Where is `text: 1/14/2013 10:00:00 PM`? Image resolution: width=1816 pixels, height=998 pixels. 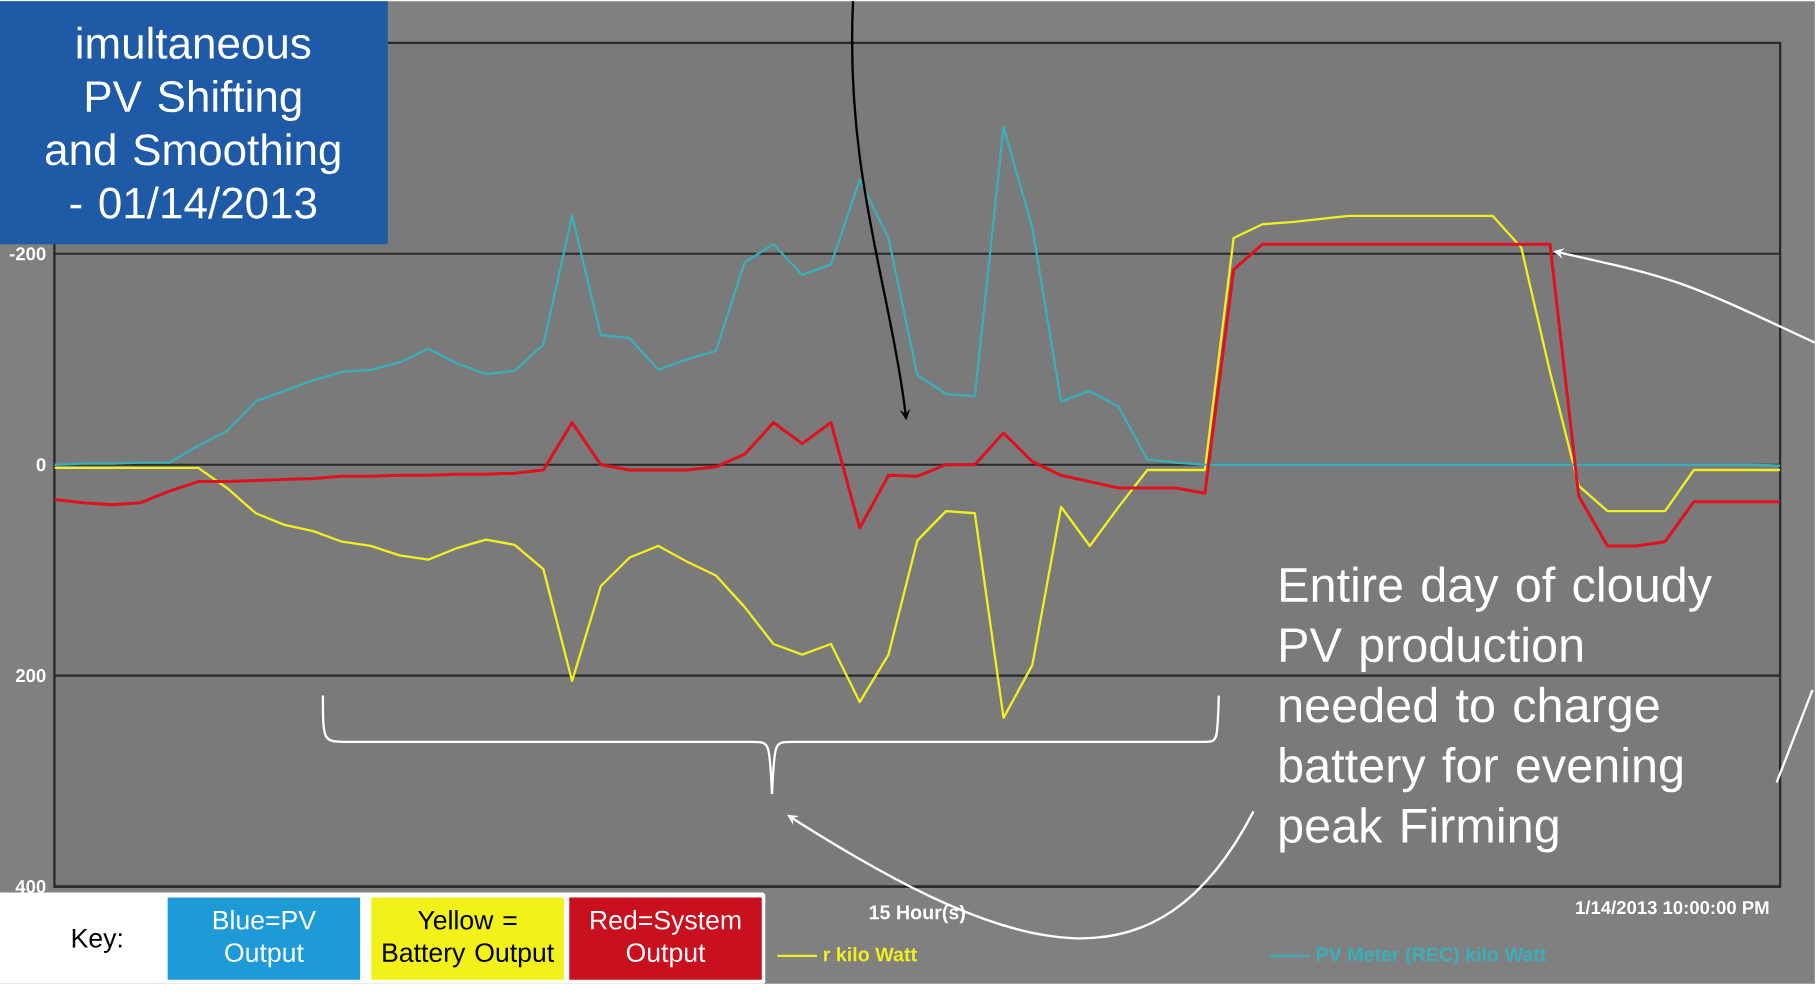 text: 1/14/2013 10:00:00 PM is located at coordinates (1672, 907).